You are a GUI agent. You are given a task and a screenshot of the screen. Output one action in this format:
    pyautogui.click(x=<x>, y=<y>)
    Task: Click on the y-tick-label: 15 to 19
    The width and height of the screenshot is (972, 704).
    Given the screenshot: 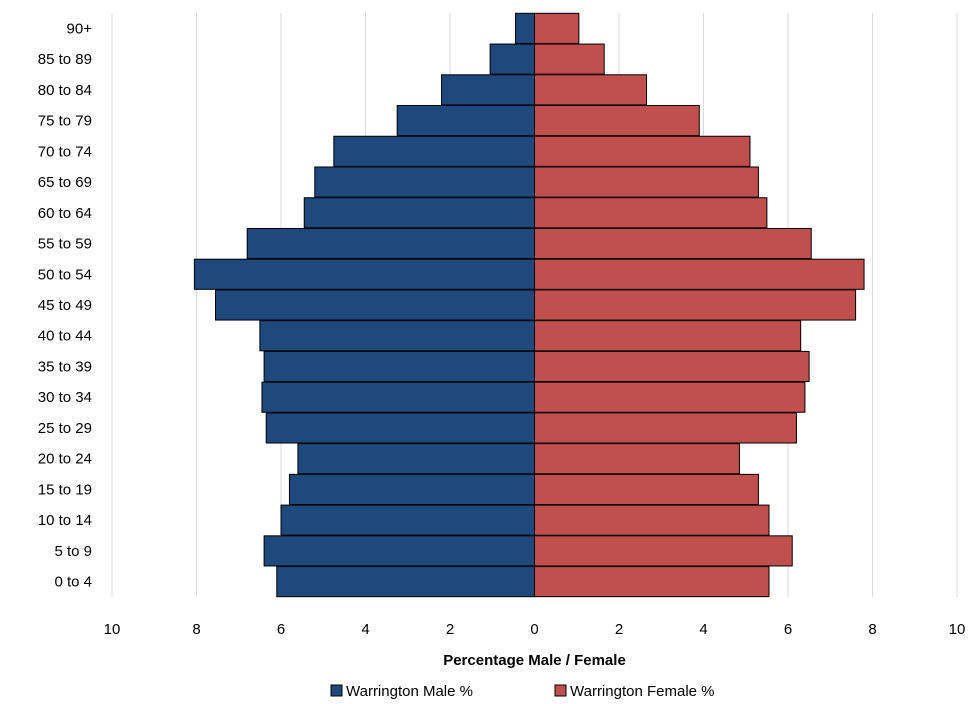 What is the action you would take?
    pyautogui.click(x=65, y=489)
    